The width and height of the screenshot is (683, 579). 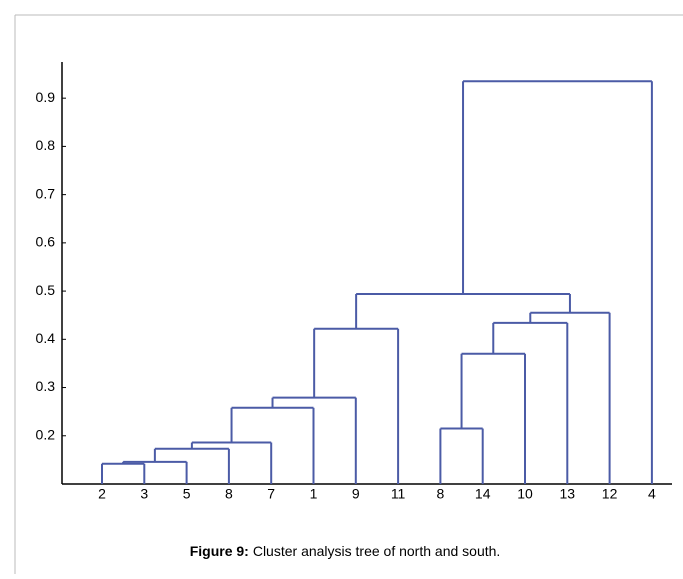 What do you see at coordinates (398, 494) in the screenshot?
I see `leaf-label: 11` at bounding box center [398, 494].